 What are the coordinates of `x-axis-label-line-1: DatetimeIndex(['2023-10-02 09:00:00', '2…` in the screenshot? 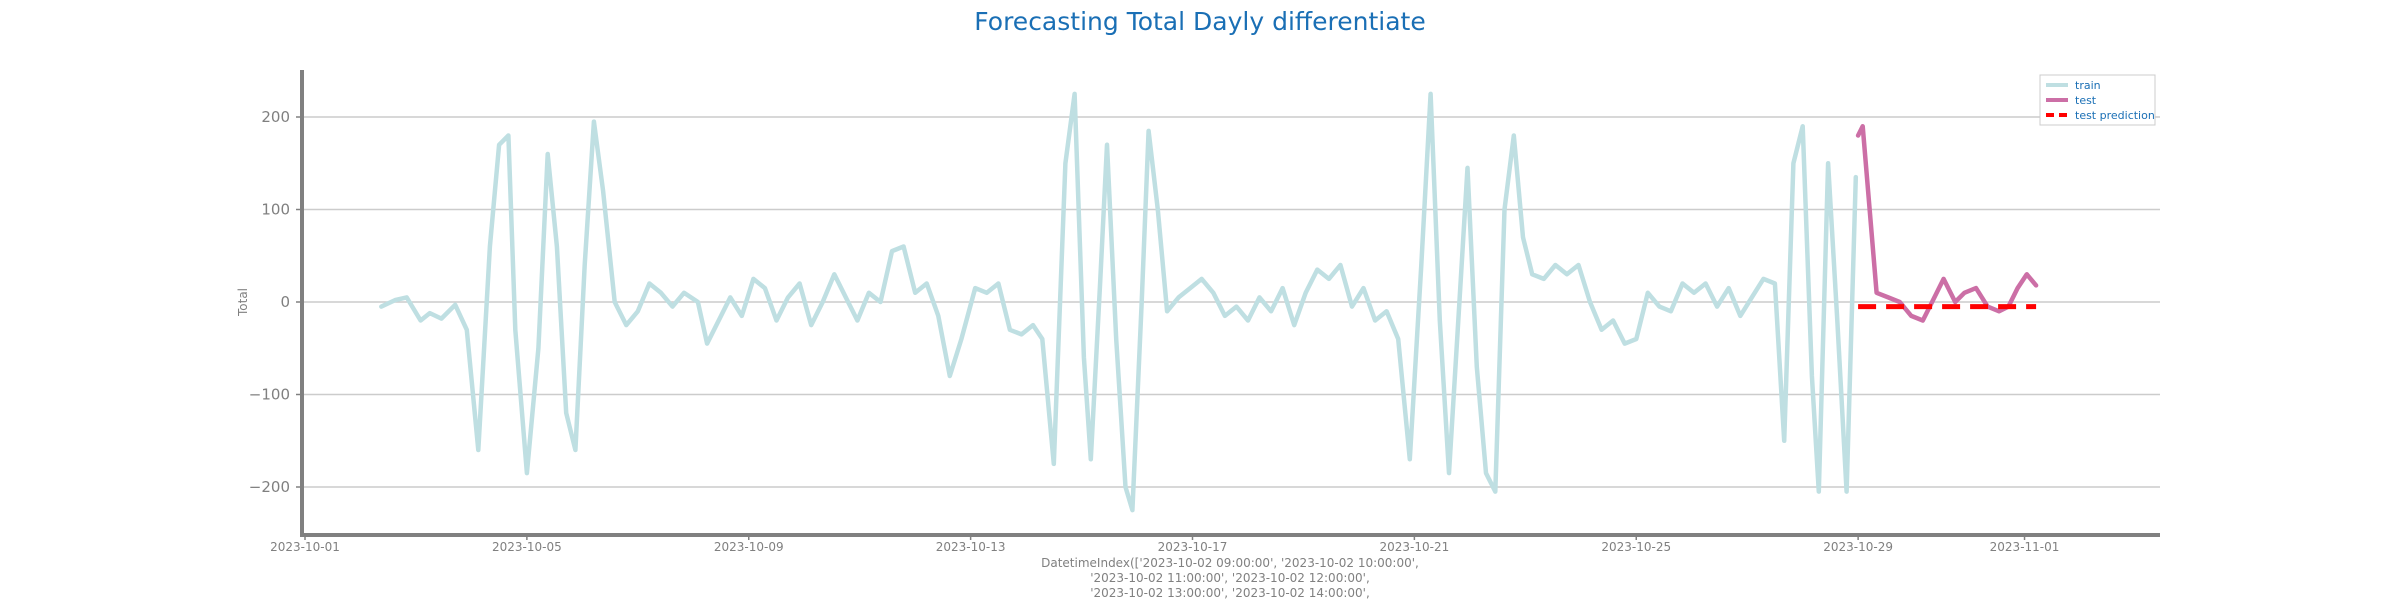 It's located at (1230, 563).